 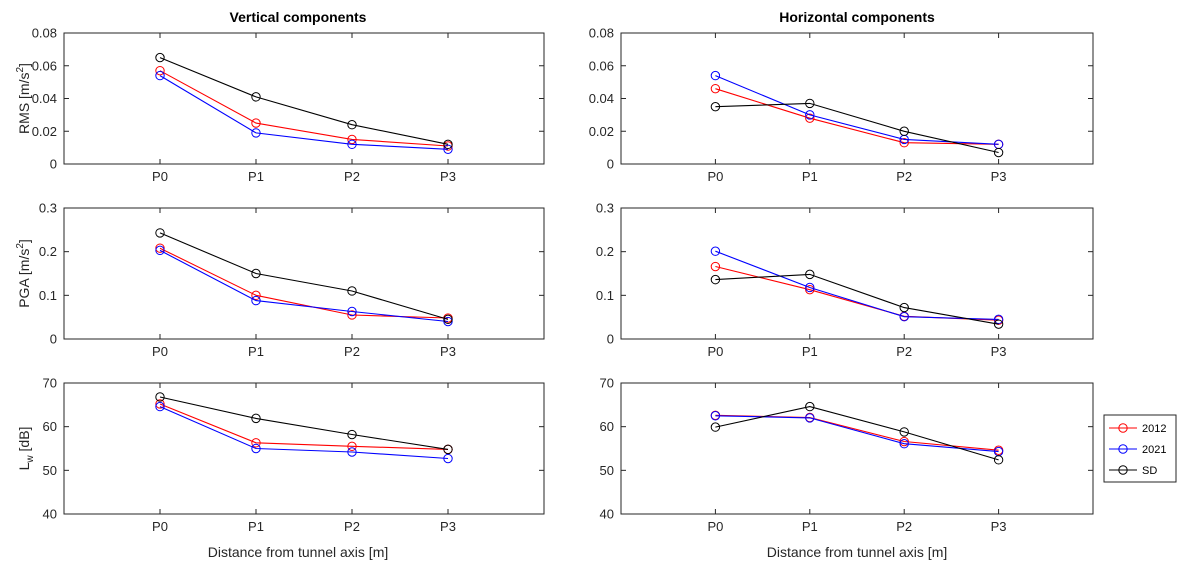 I want to click on subplot-rms-horizontal: 0 0.02 0.04 0.06 0.08 P0 P1 P2 P3, so click(x=841, y=105).